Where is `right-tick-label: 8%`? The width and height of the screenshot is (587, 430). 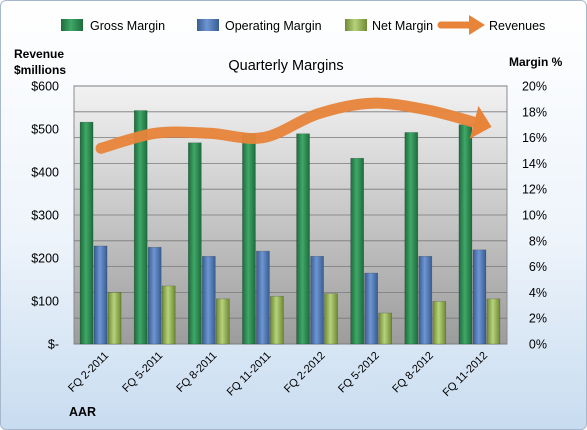 right-tick-label: 8% is located at coordinates (538, 241).